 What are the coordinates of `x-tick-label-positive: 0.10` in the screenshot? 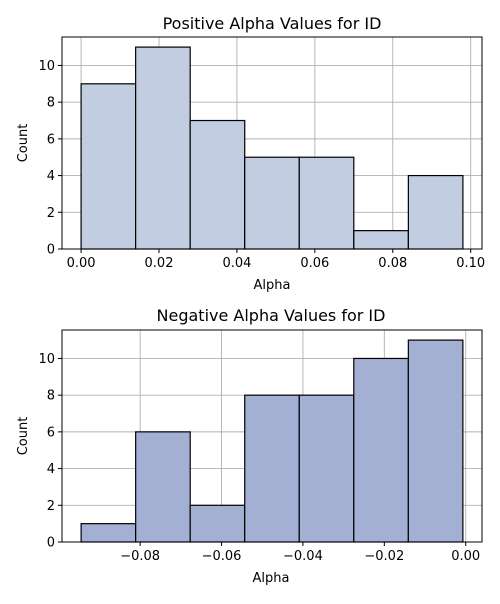 It's located at (470, 263).